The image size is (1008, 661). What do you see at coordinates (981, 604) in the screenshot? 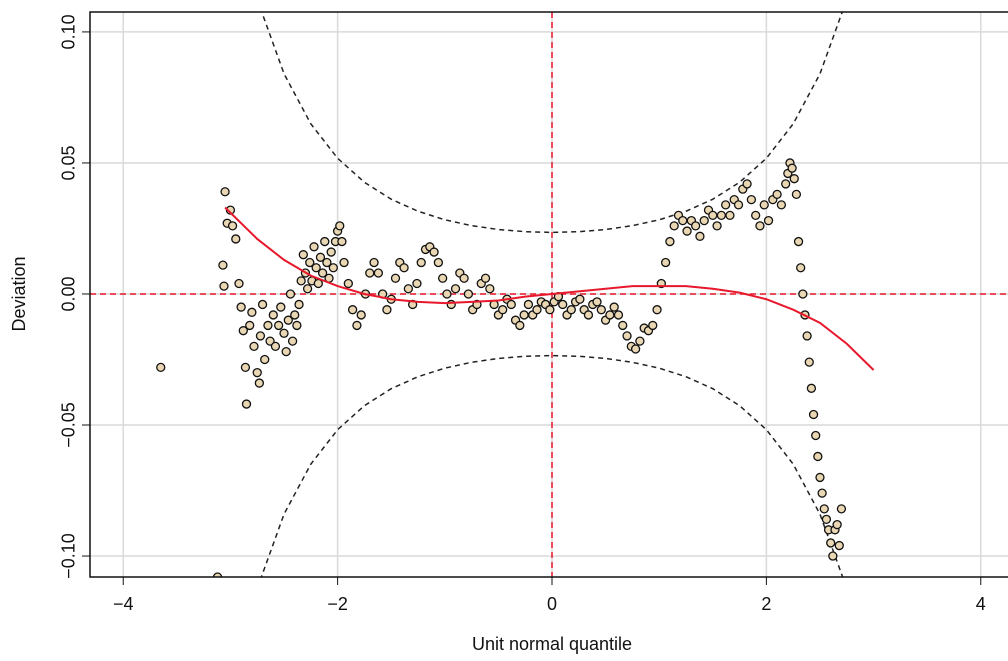
I see `x-tick-label: 4` at bounding box center [981, 604].